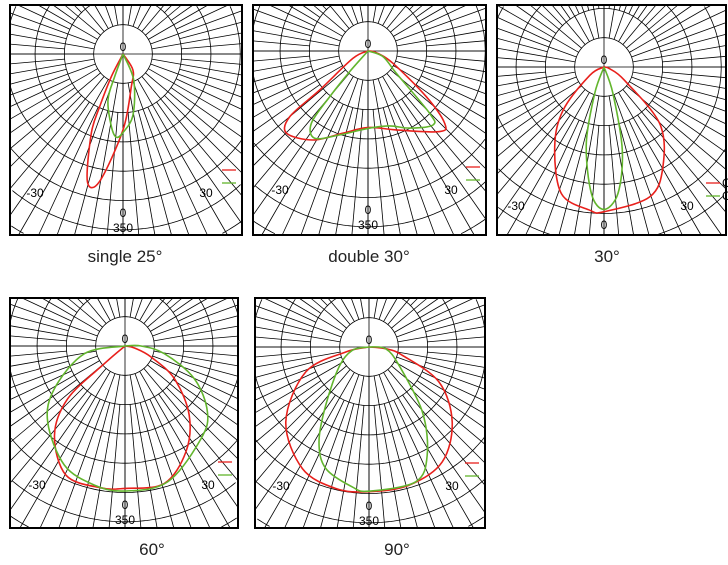  Describe the element at coordinates (35, 193) in the screenshot. I see `label-left-angle: -30` at that location.